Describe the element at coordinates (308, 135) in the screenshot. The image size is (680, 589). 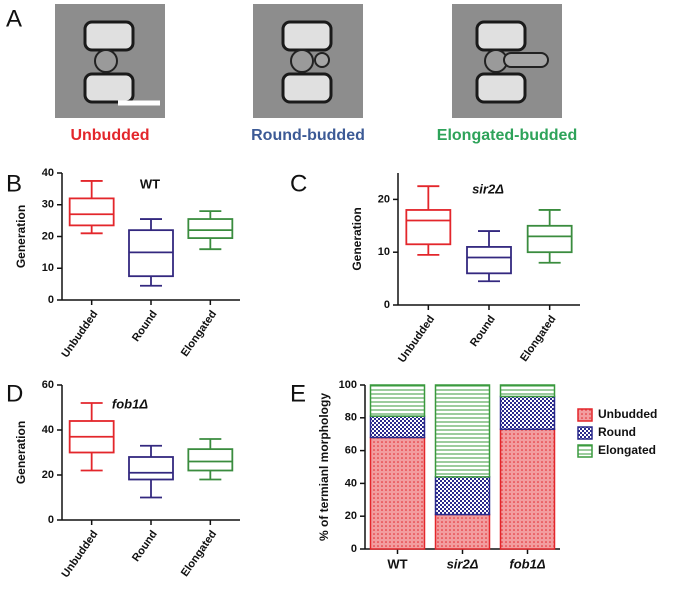
I see `caption: Round-budded` at that location.